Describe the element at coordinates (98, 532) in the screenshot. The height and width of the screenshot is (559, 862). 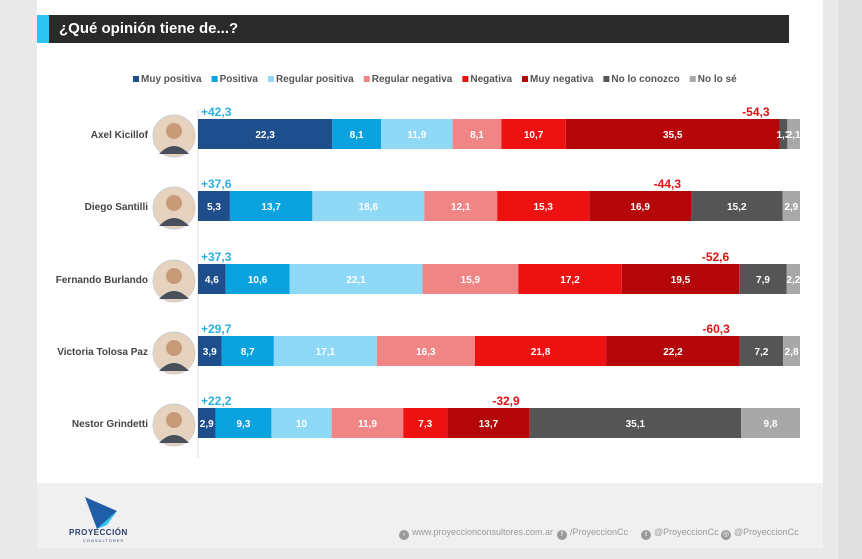
I see `brand-name: PROYECCIÓN` at that location.